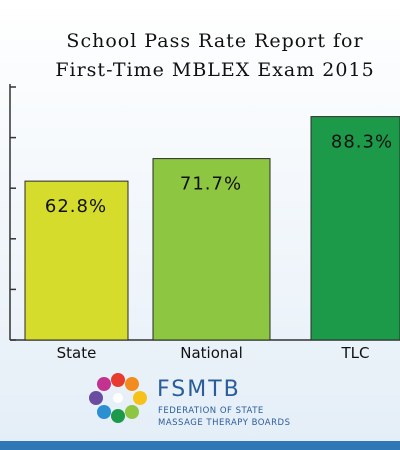 This screenshot has height=450, width=400. I want to click on value-label: 71.7%, so click(211, 184).